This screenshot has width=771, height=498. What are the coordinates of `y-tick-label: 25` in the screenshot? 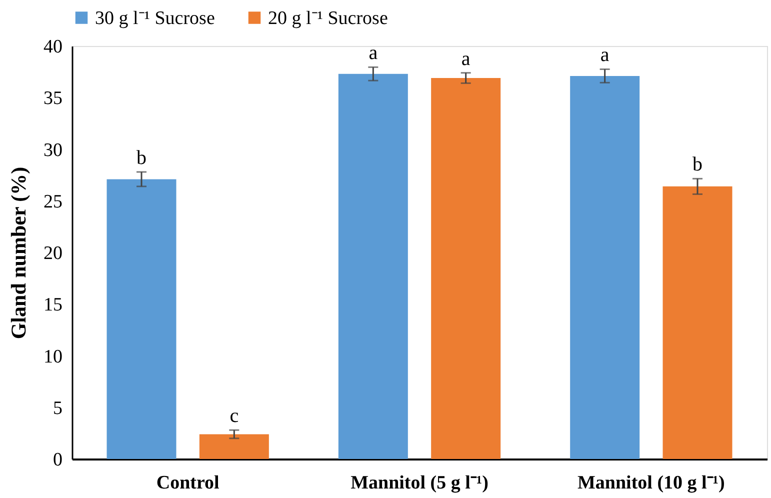 It's located at (53, 201).